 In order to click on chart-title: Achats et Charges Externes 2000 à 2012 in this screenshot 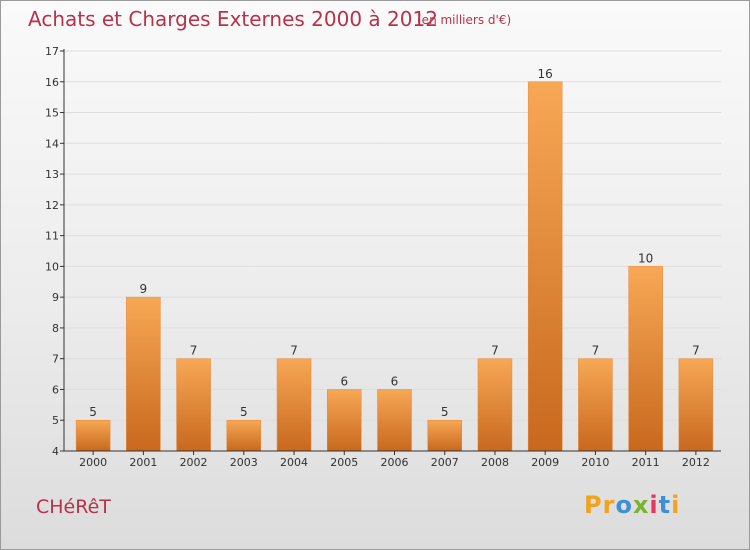, I will do `click(233, 19)`.